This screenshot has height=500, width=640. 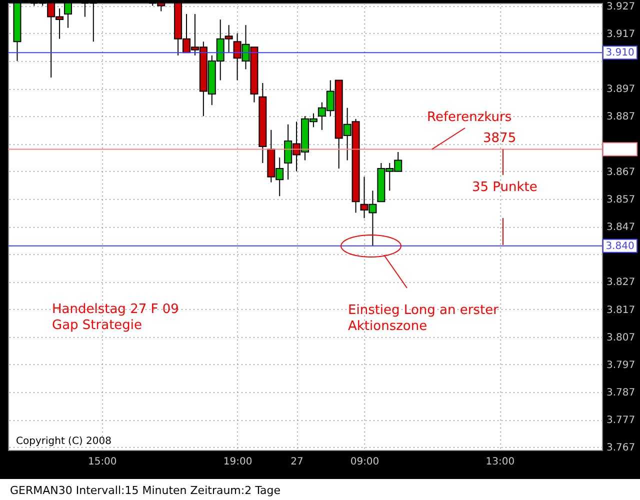 I want to click on x-tick-label: 19:00, so click(x=237, y=462).